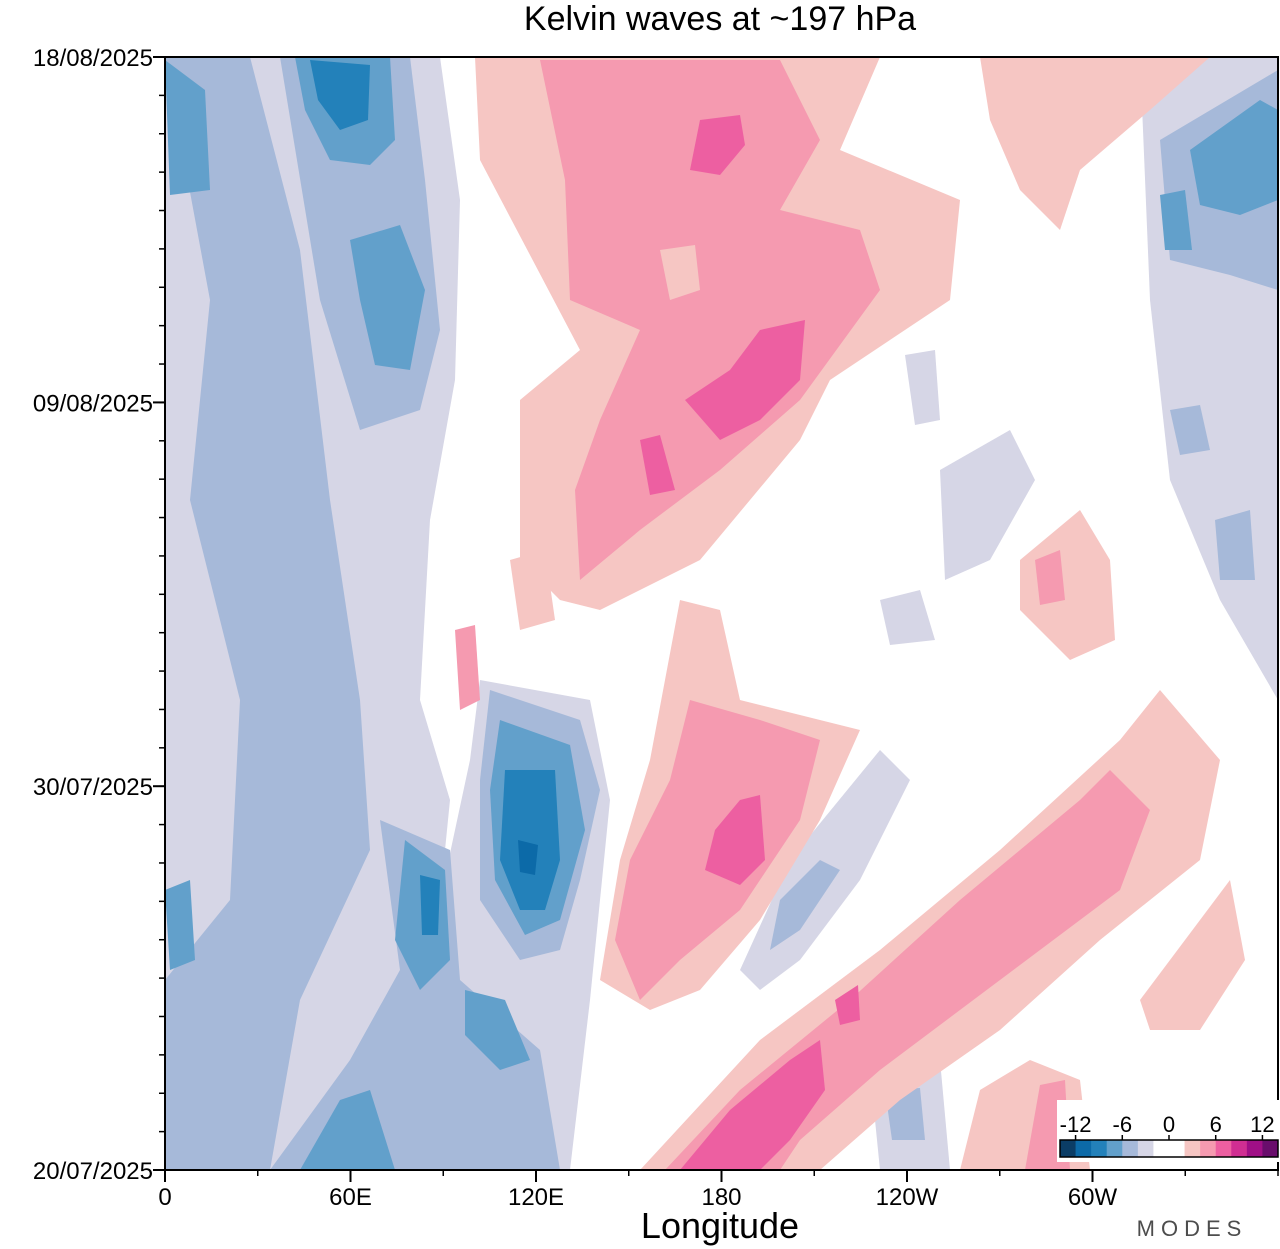 This screenshot has width=1280, height=1249. I want to click on y-tick-label: 20/07/2025, so click(93, 1171).